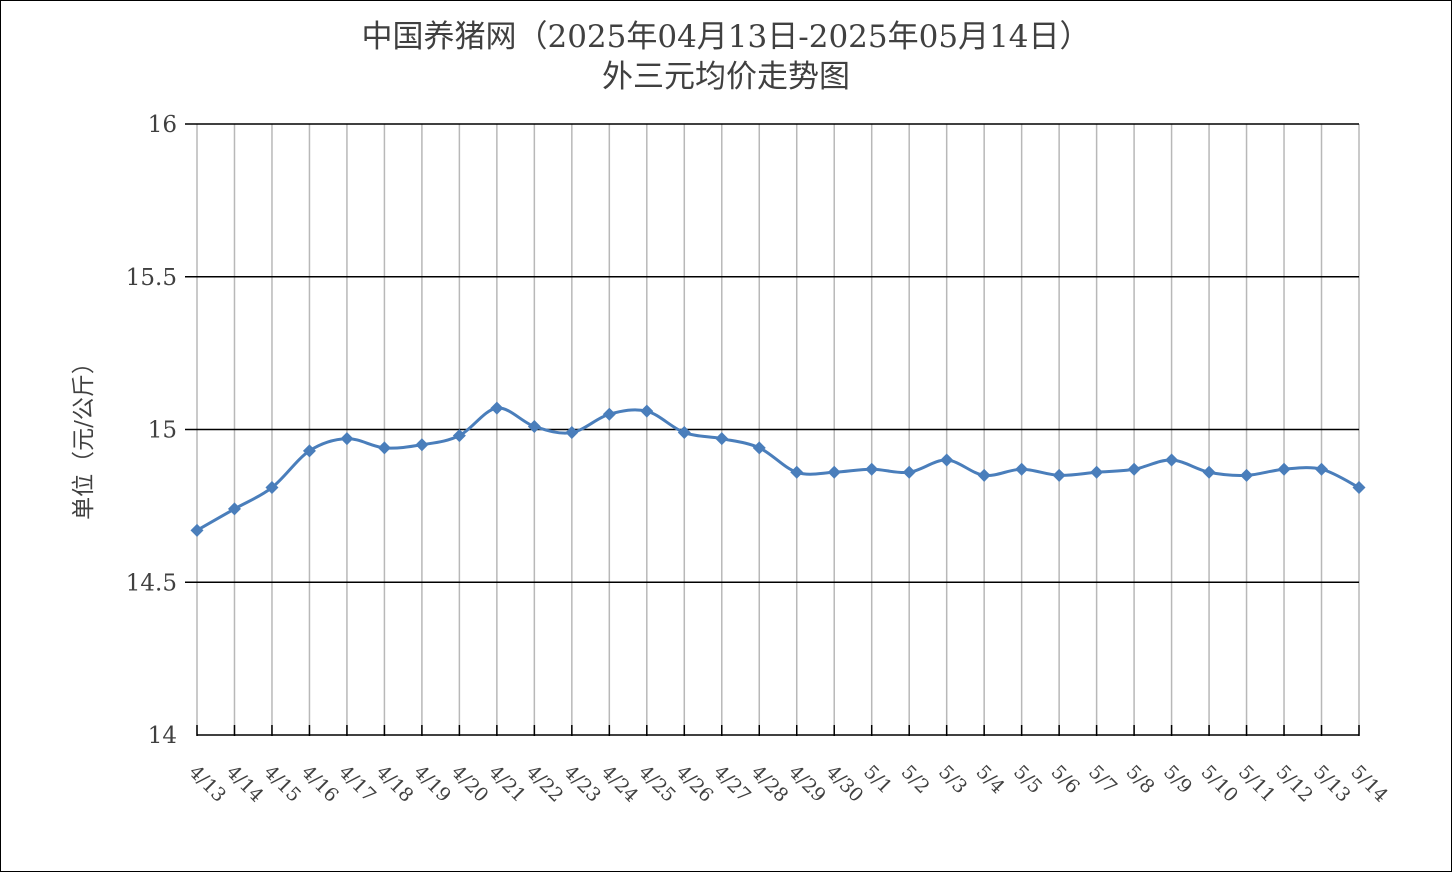 Image resolution: width=1452 pixels, height=872 pixels. I want to click on x-tick-label: 4/19, so click(432, 784).